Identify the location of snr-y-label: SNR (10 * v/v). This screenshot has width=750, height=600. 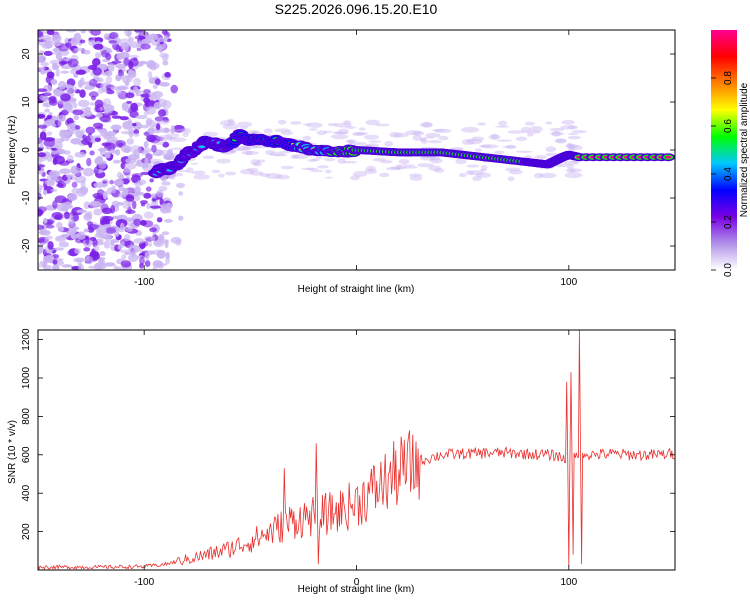
(12, 452).